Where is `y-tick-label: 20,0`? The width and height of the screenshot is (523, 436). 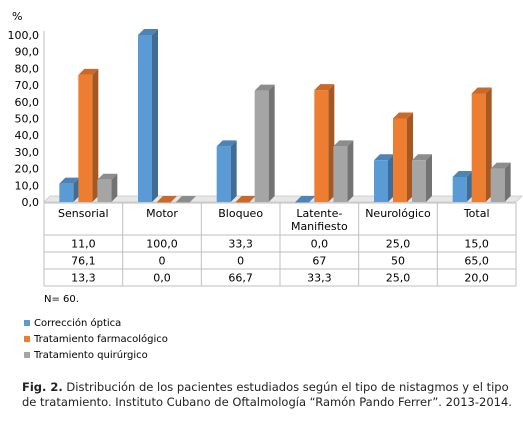 y-tick-label: 20,0 is located at coordinates (27, 169).